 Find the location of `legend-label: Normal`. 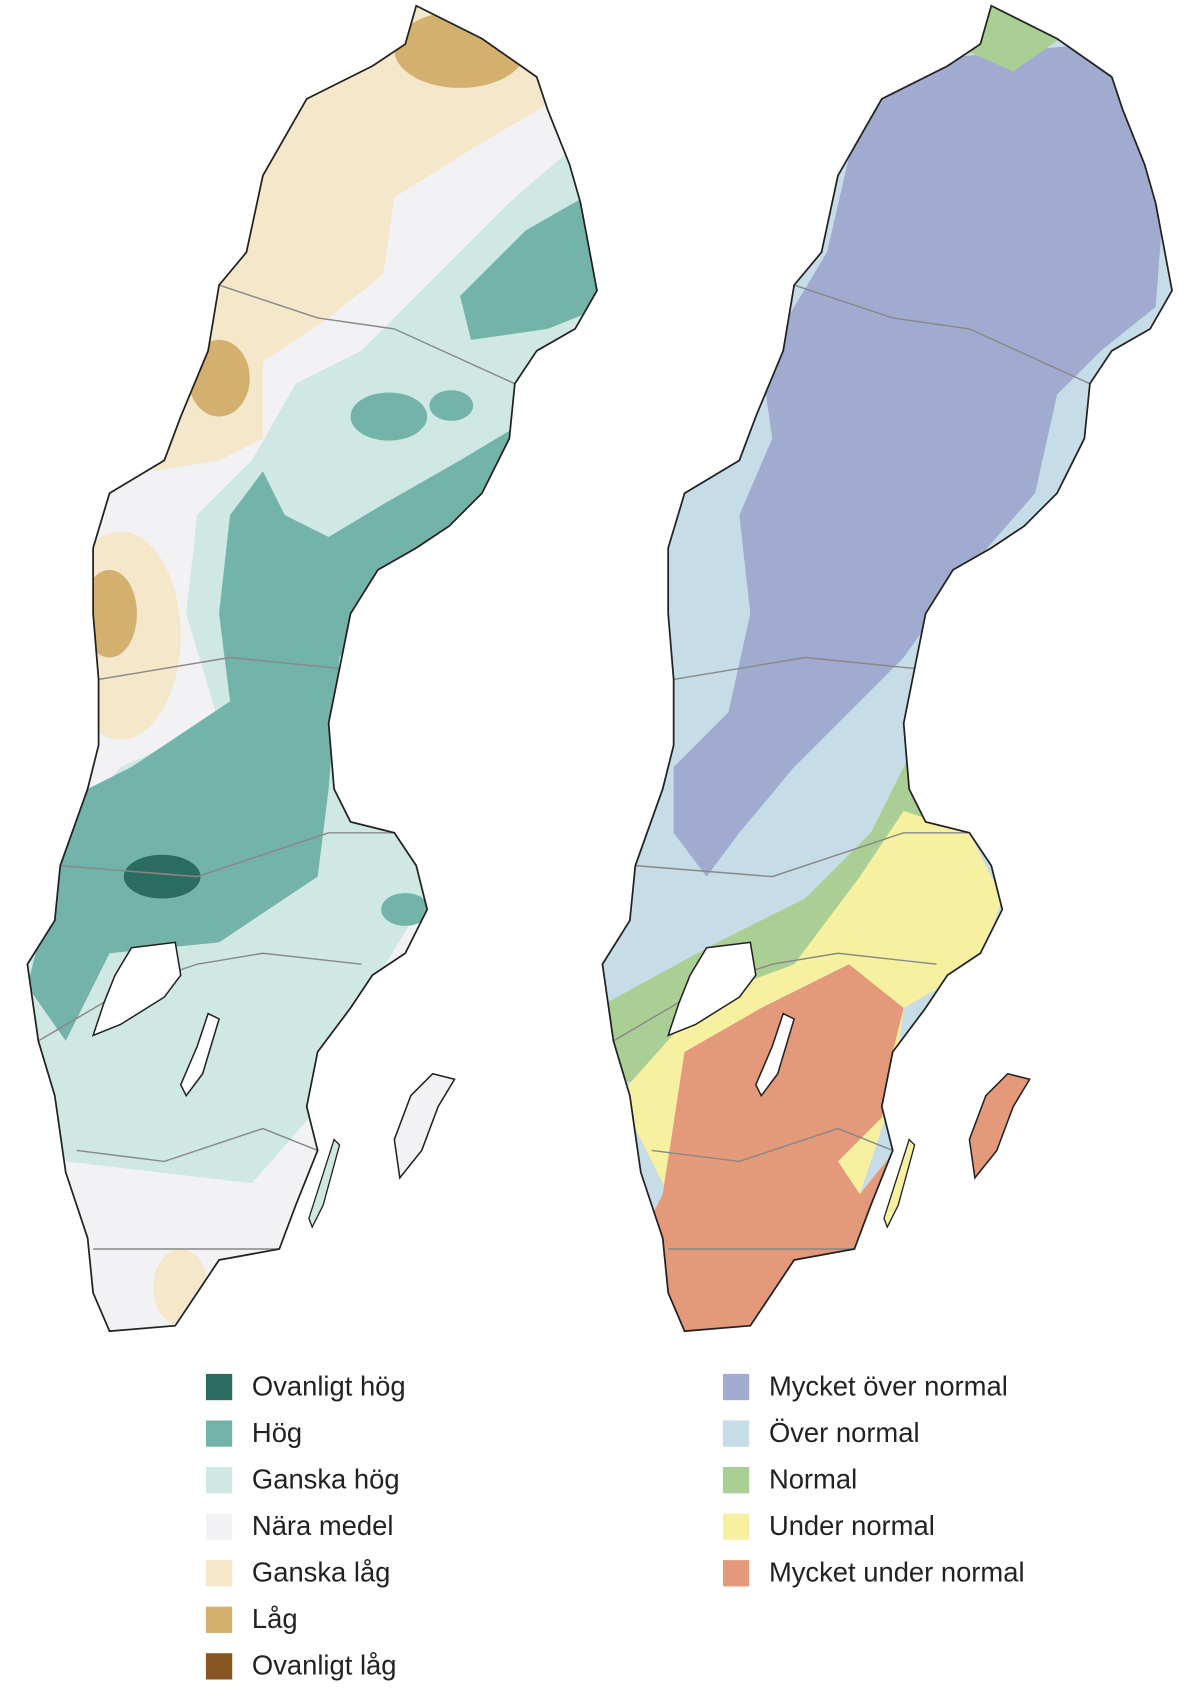

legend-label: Normal is located at coordinates (813, 1478).